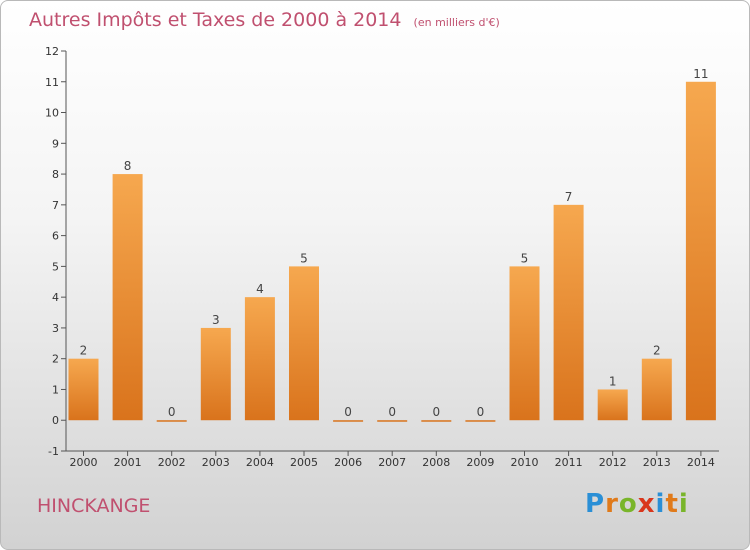 The image size is (750, 550). I want to click on commune-name: HINCKANGE, so click(94, 506).